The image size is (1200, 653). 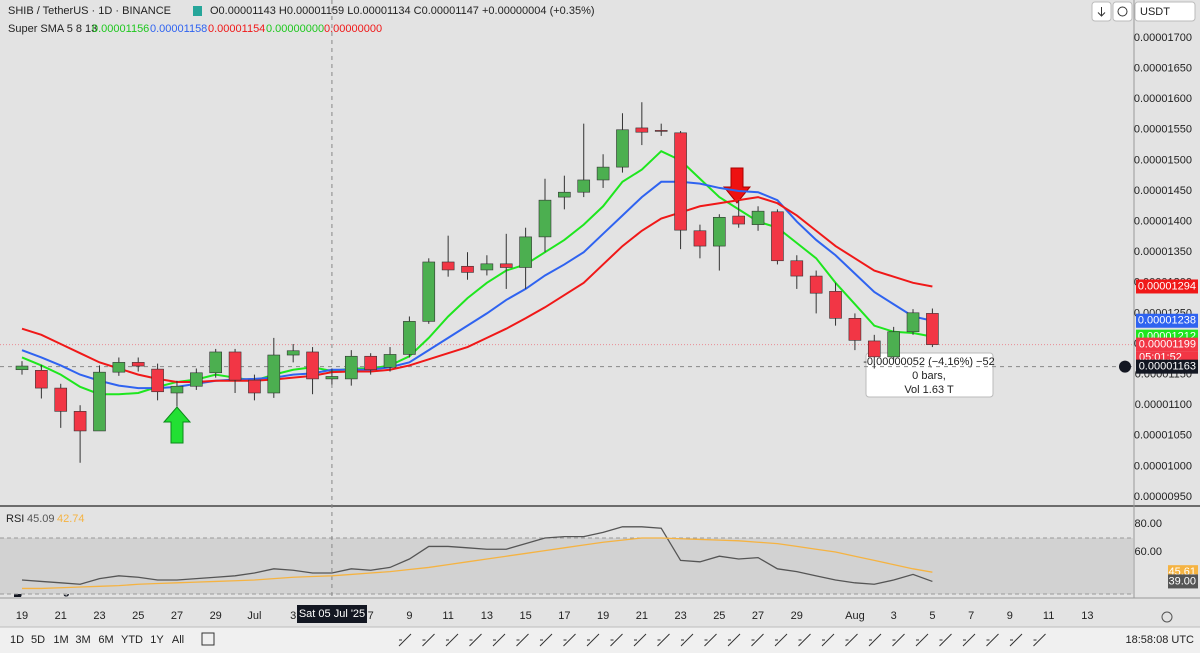 I want to click on range-button: All, so click(x=178, y=640).